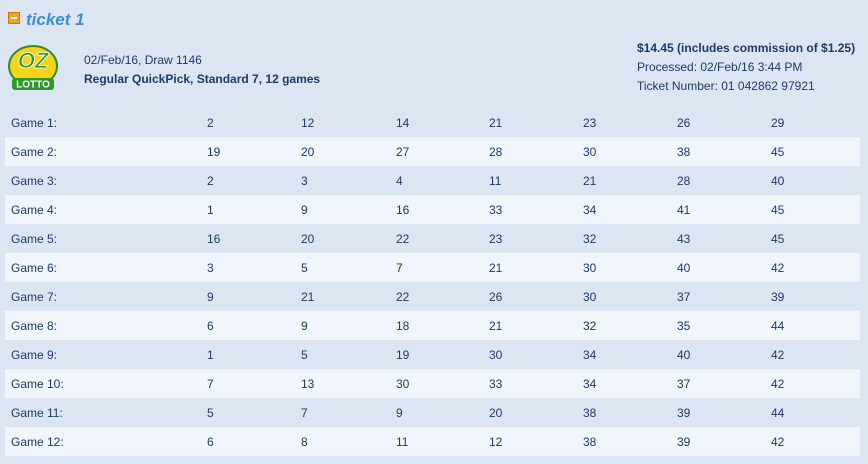 This screenshot has height=464, width=868. I want to click on game-label: Game 10:, so click(37, 384).